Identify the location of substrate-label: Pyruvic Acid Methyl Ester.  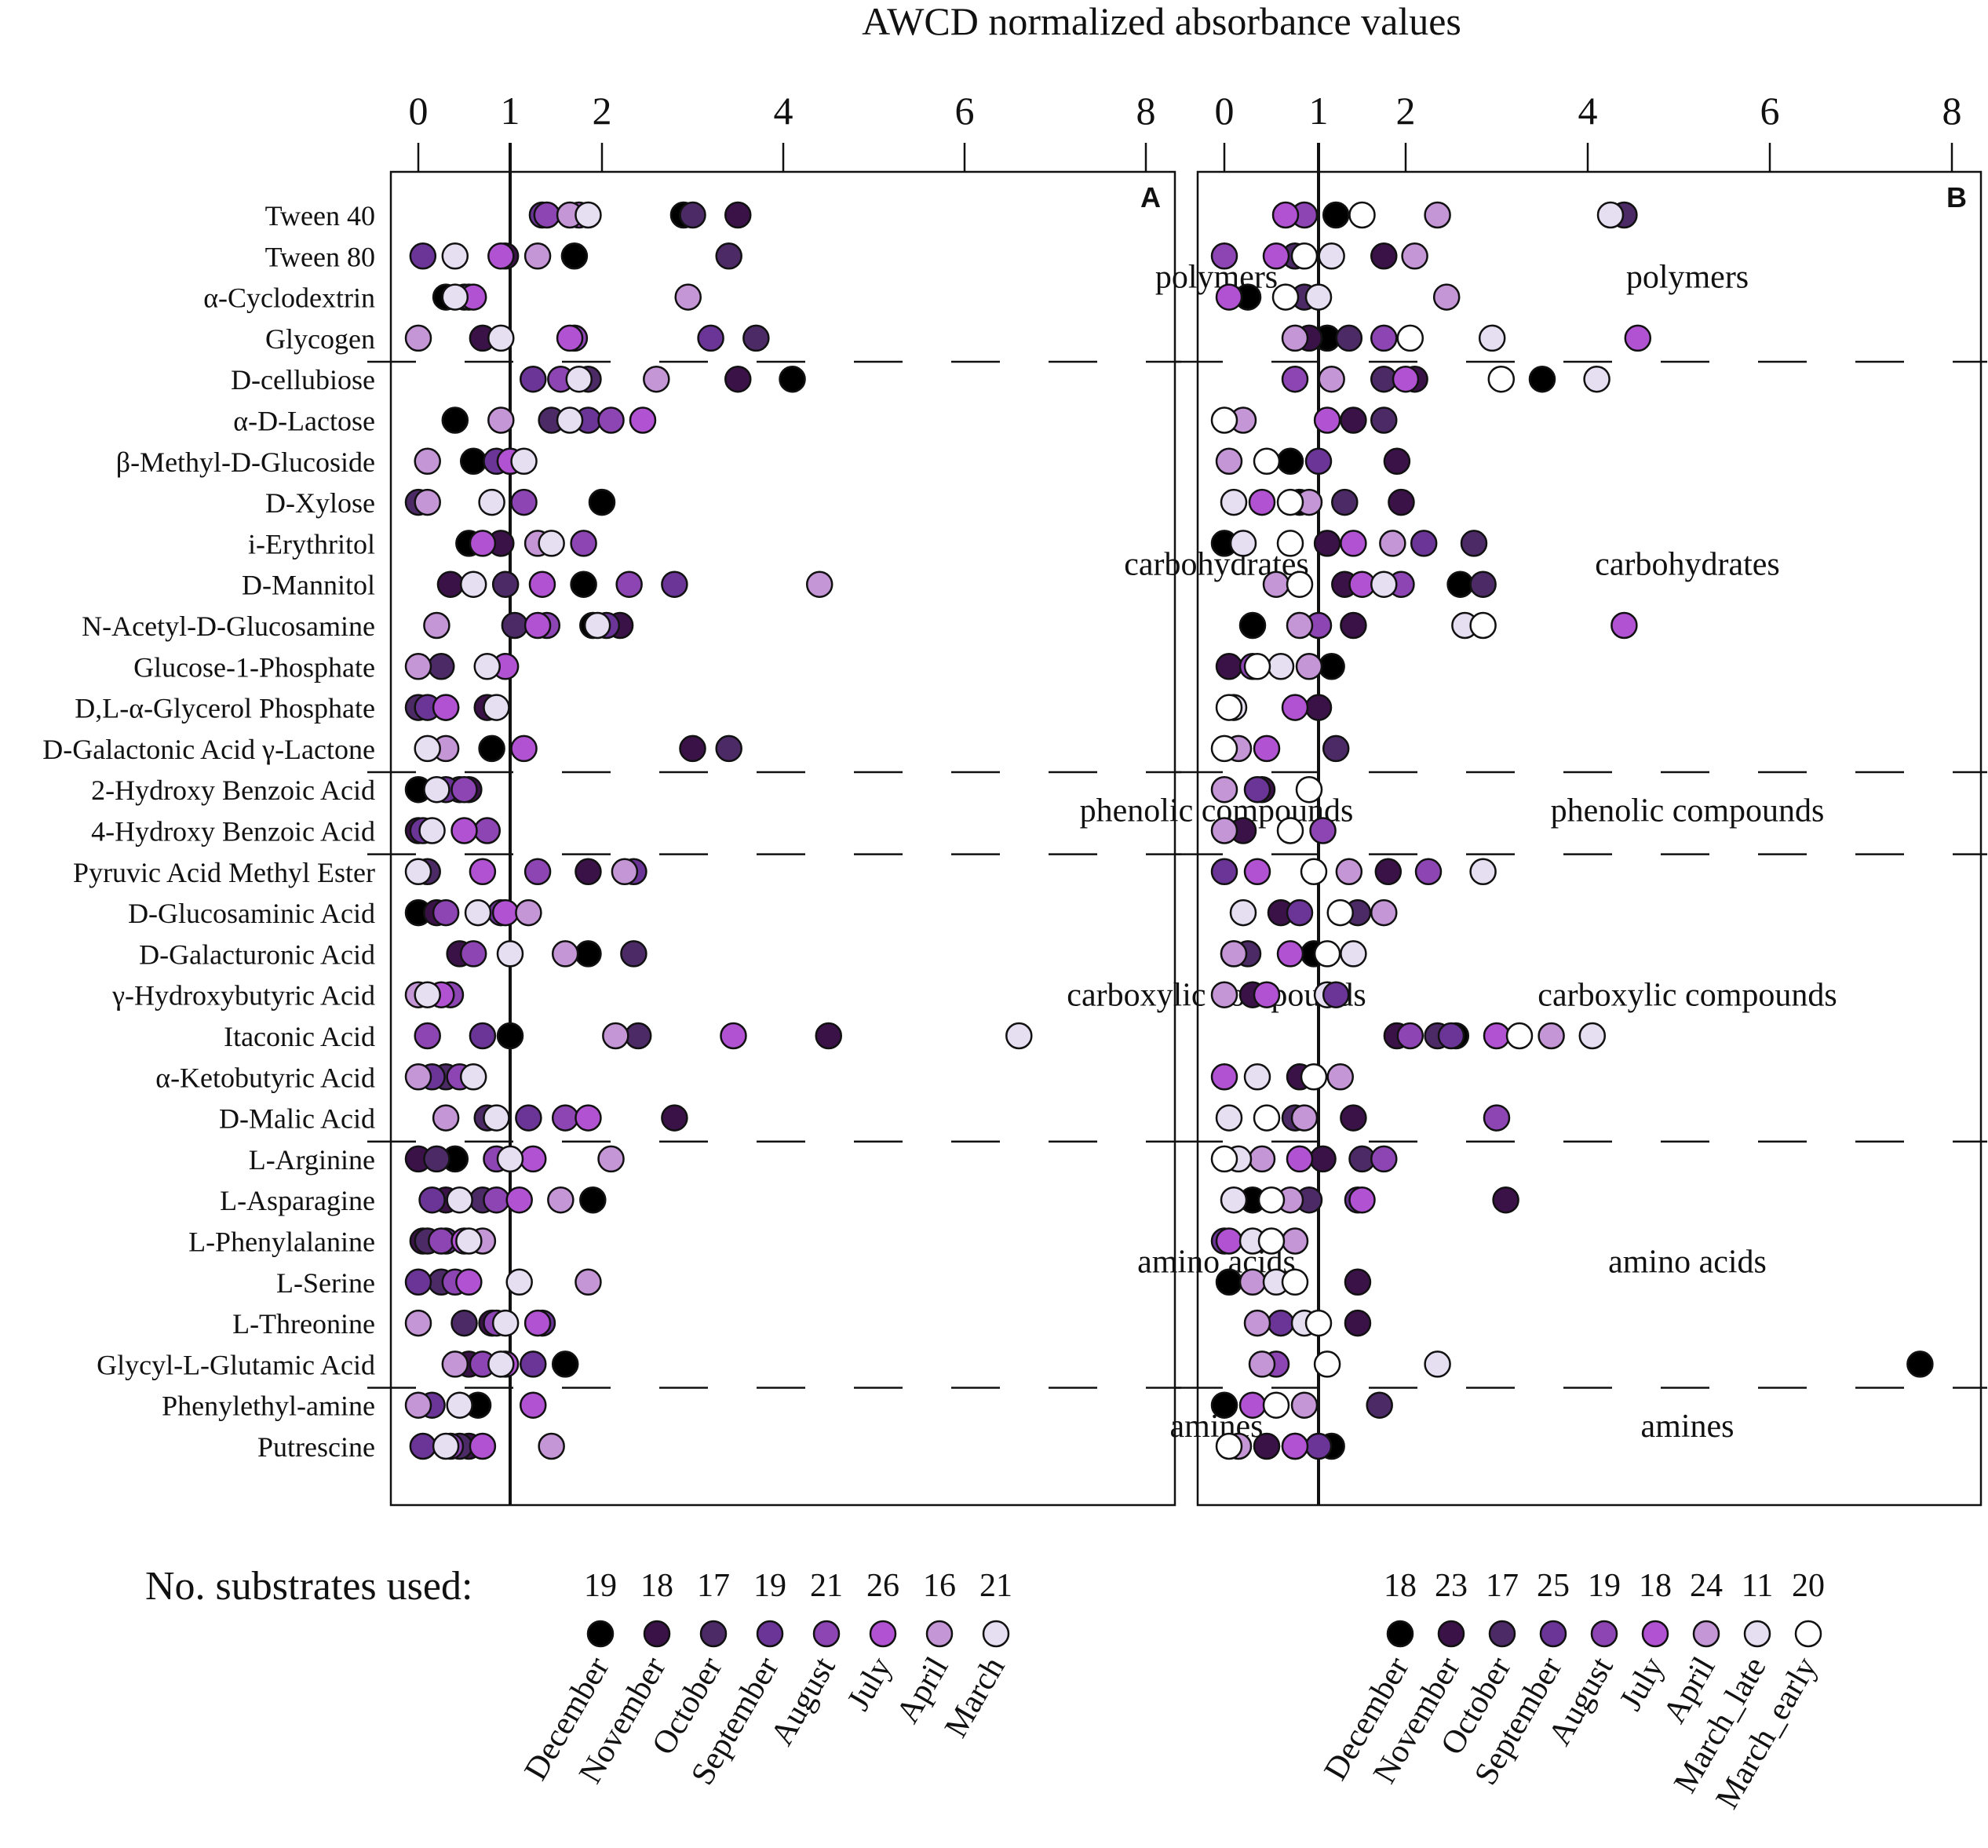
(224, 872).